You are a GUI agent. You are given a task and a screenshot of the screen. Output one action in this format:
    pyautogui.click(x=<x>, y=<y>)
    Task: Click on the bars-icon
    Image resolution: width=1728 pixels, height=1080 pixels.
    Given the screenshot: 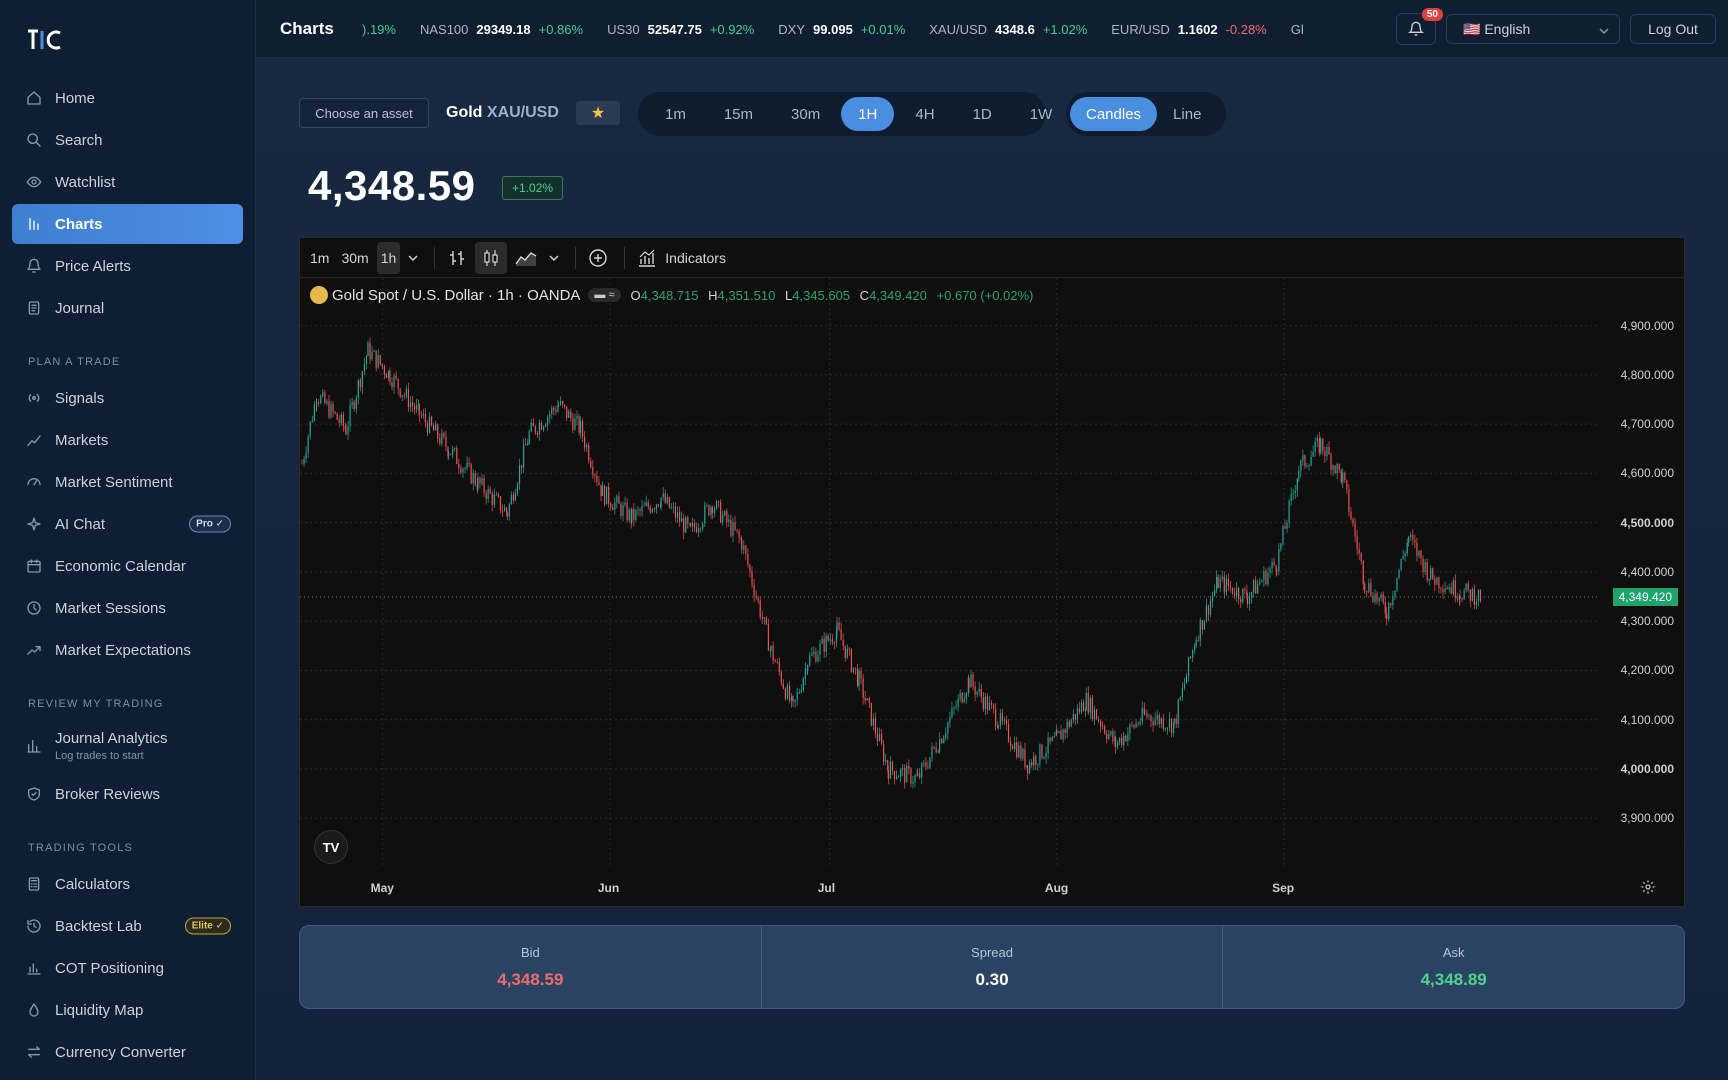 What is the action you would take?
    pyautogui.click(x=34, y=969)
    